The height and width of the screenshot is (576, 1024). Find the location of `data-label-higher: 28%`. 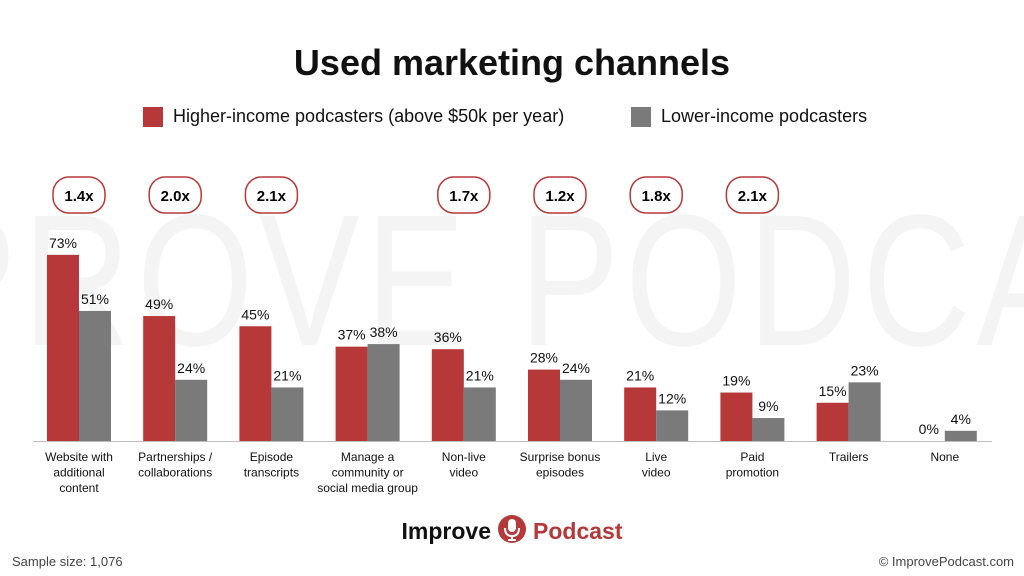

data-label-higher: 28% is located at coordinates (544, 358).